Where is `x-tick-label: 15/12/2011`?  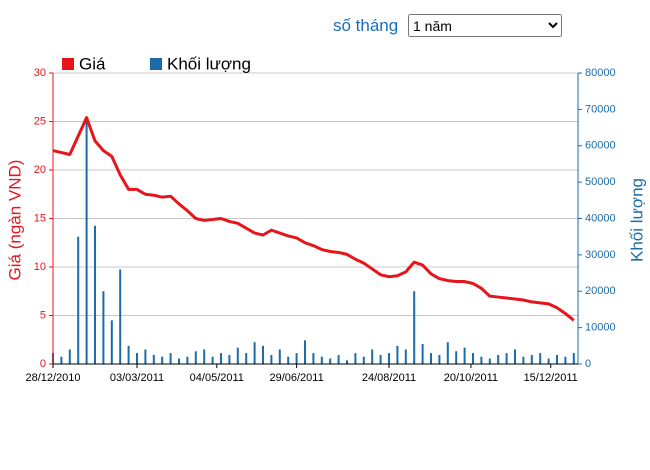
x-tick-label: 15/12/2011 is located at coordinates (551, 378).